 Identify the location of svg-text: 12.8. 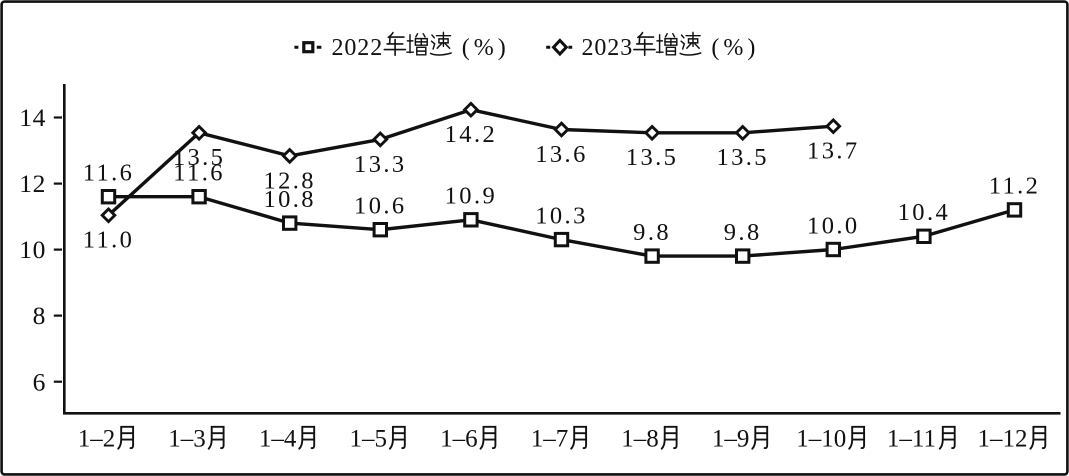
(289, 180).